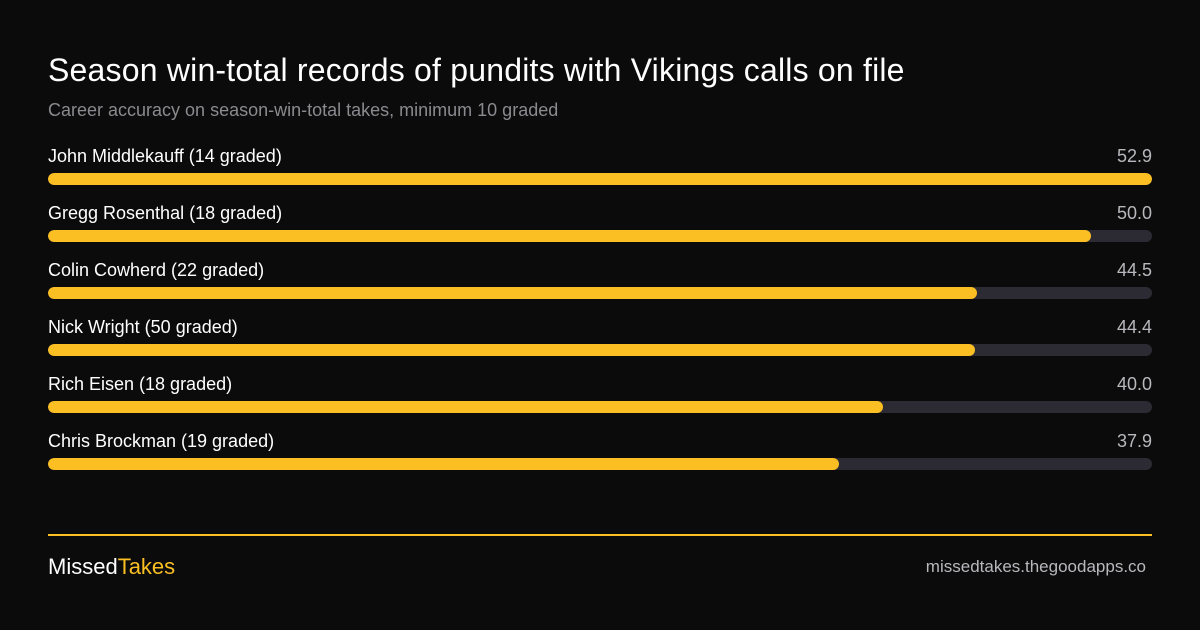 The image size is (1200, 630). What do you see at coordinates (600, 535) in the screenshot?
I see `footer-divider` at bounding box center [600, 535].